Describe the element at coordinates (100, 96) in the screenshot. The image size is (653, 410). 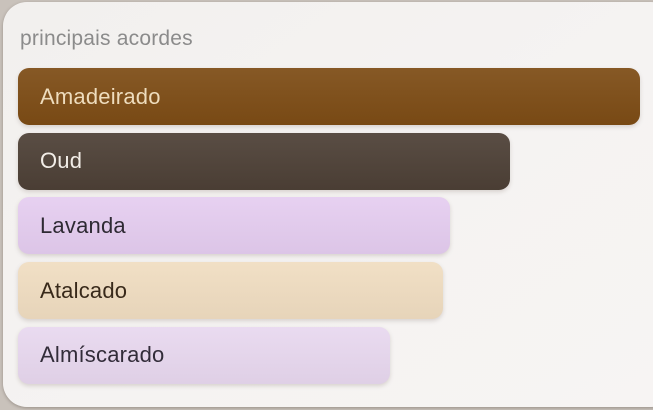
I see `accord-bar-label: Amadeirado` at that location.